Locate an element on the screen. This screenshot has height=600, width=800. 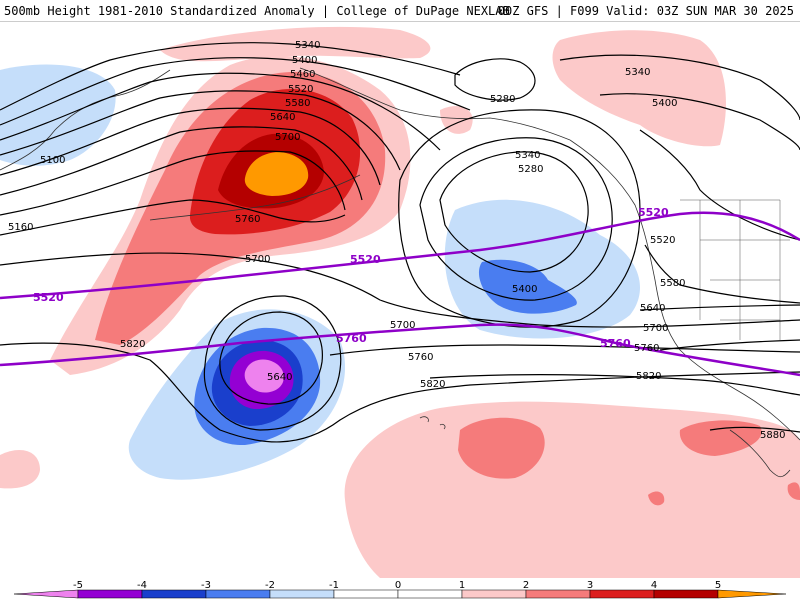
colorbar-canvas: -5 -4 -3 -2 -1 0 1 2 3 4 5 is located at coordinates (400, 589).